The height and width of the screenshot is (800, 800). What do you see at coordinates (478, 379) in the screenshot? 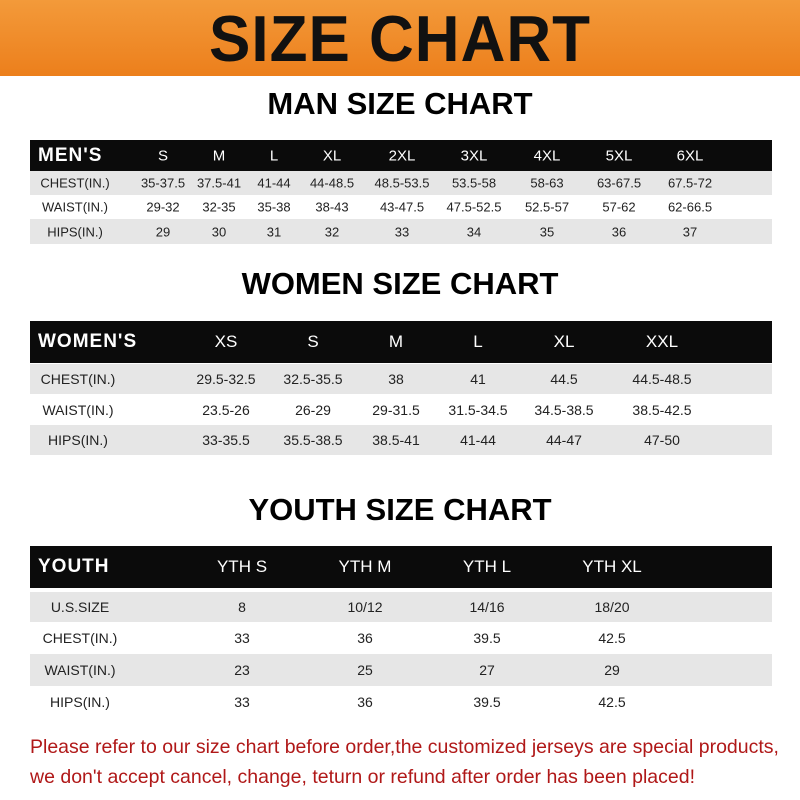
I see `table-cell: 41` at bounding box center [478, 379].